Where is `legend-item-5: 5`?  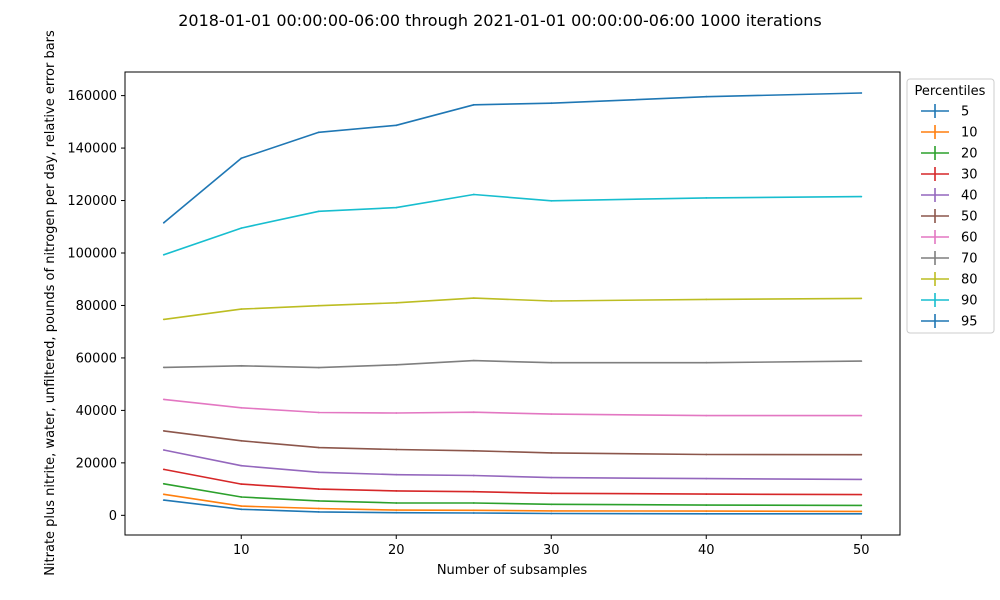 legend-item-5: 5 is located at coordinates (945, 112).